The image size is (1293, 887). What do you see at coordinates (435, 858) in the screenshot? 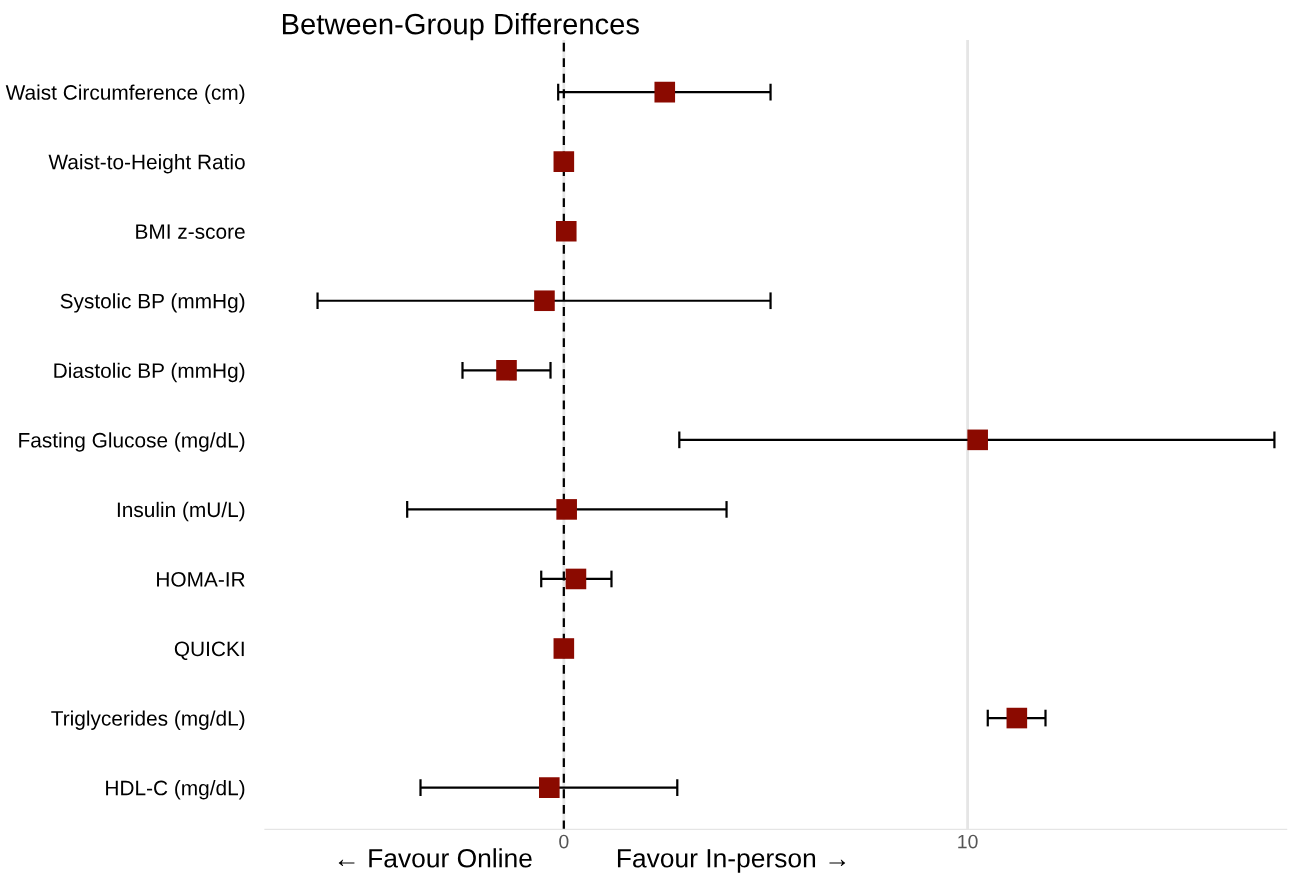
I see `text: ← Favour Online` at bounding box center [435, 858].